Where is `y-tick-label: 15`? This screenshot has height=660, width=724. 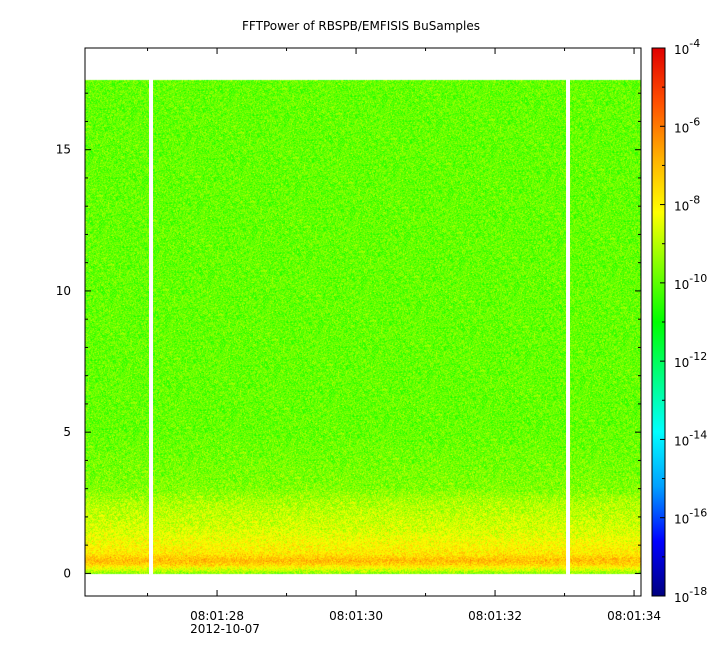 y-tick-label: 15 is located at coordinates (63, 150).